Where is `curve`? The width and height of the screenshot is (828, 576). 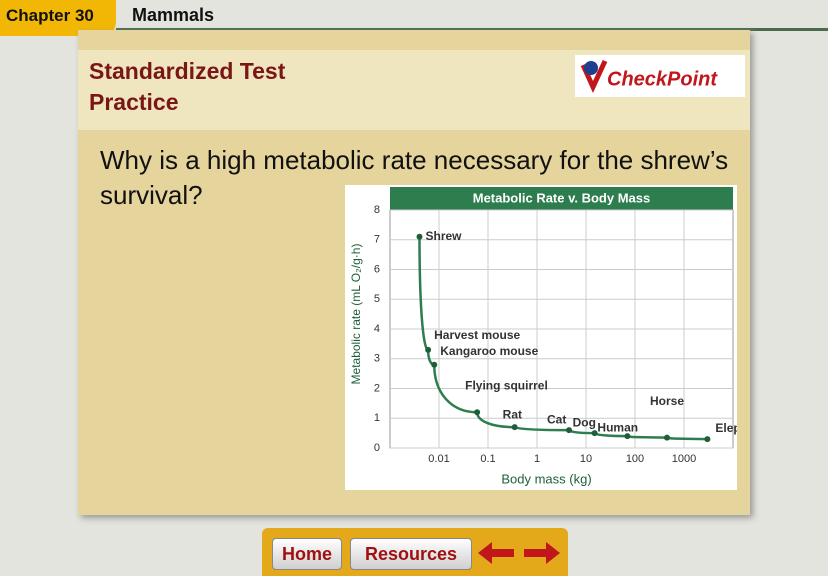
curve is located at coordinates (563, 338).